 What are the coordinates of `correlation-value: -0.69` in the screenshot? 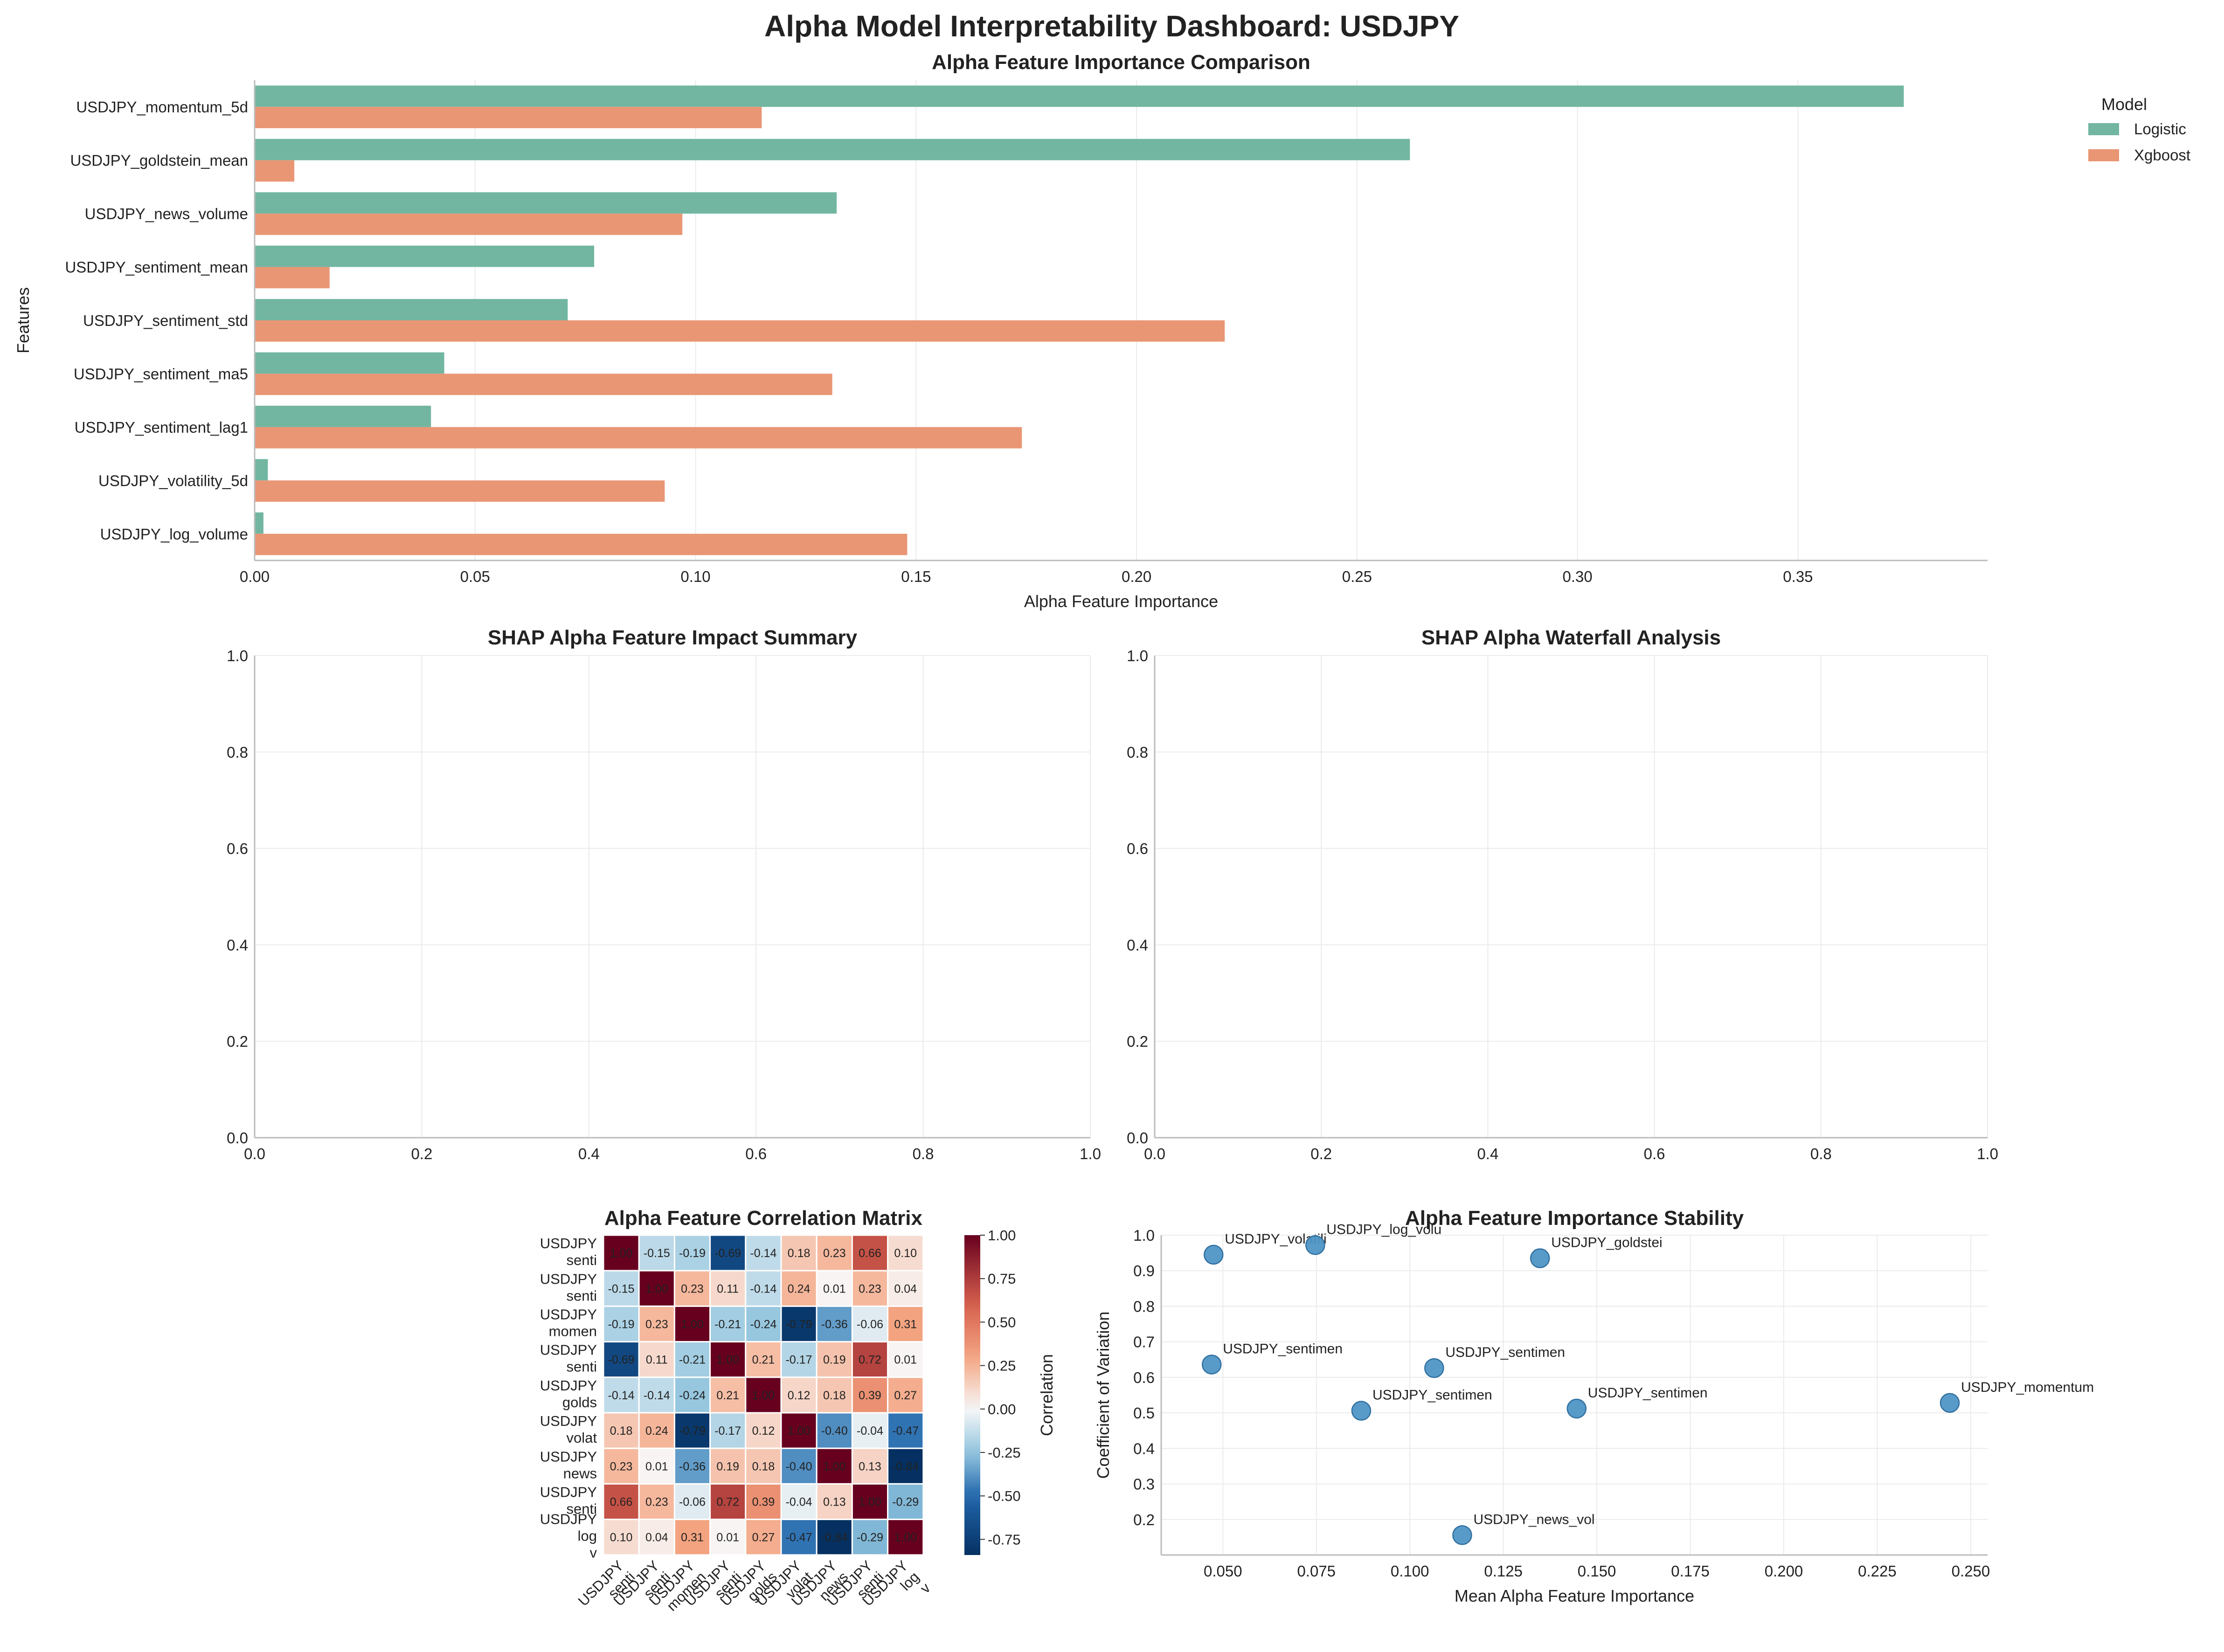 It's located at (727, 1253).